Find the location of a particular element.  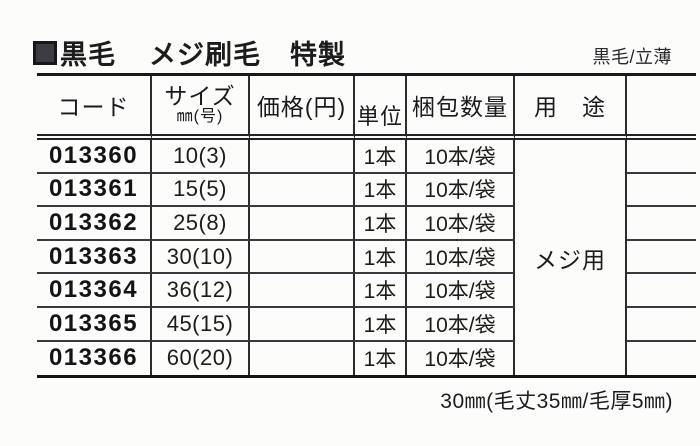

table-row-code: 013362 is located at coordinates (94, 224).